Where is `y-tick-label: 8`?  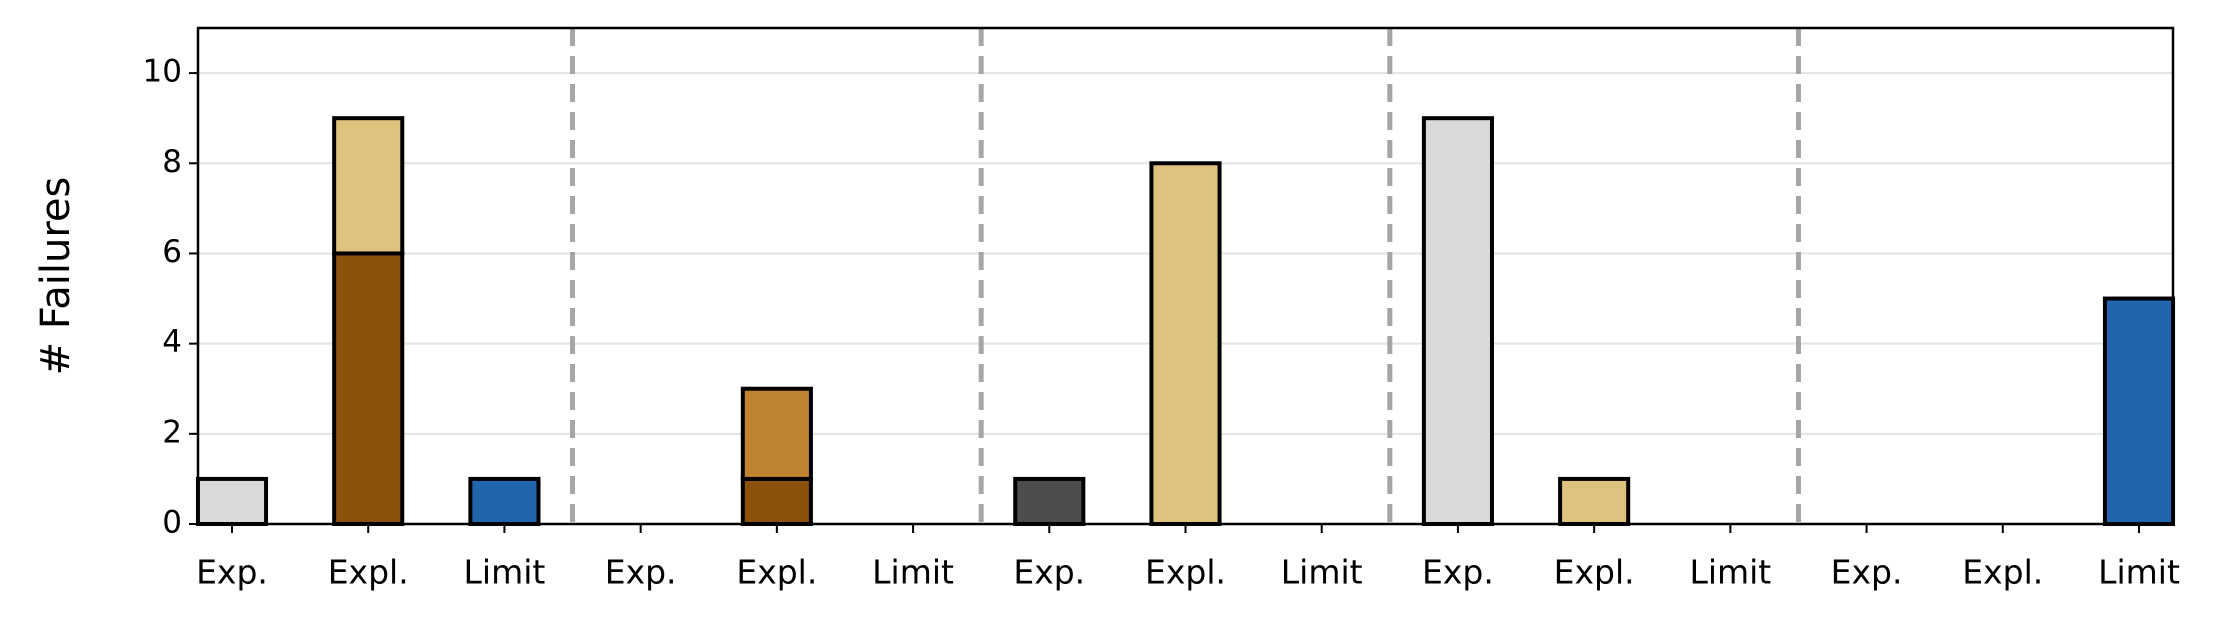
y-tick-label: 8 is located at coordinates (172, 162).